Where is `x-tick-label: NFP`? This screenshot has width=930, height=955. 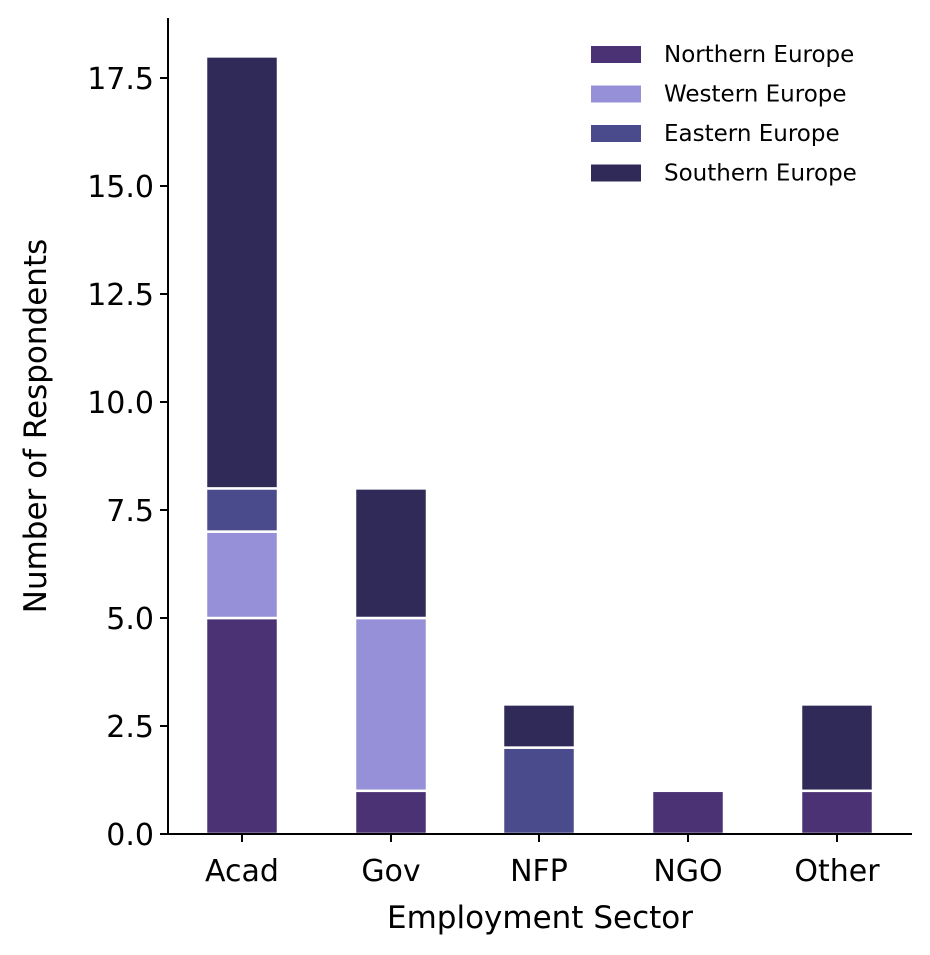
x-tick-label: NFP is located at coordinates (539, 871).